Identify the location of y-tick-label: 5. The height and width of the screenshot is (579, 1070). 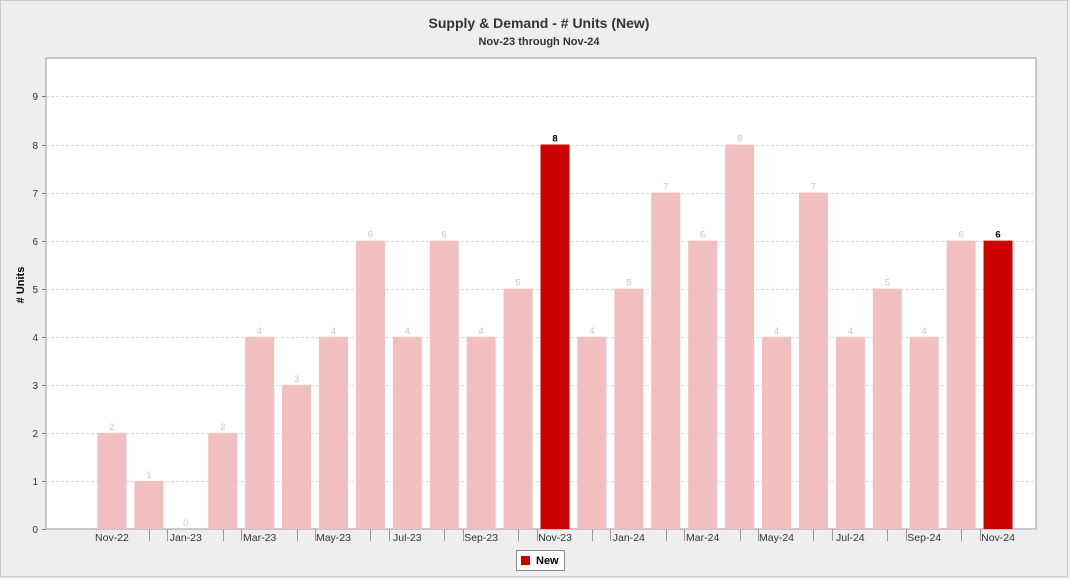
(35, 290).